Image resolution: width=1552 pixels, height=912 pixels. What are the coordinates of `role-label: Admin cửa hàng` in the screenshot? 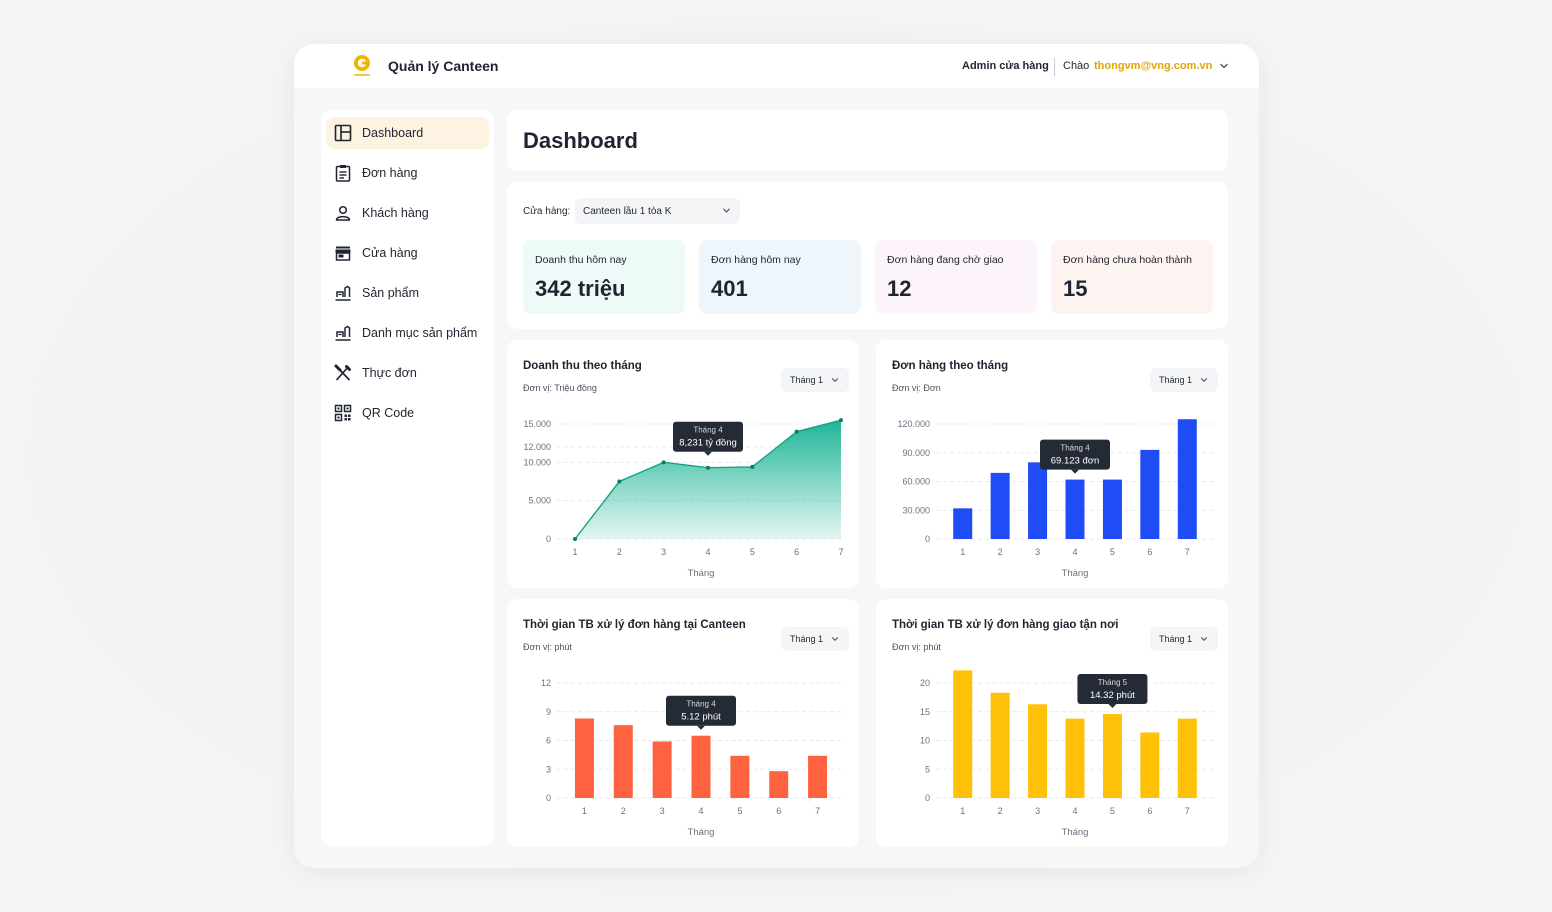 It's located at (1005, 66).